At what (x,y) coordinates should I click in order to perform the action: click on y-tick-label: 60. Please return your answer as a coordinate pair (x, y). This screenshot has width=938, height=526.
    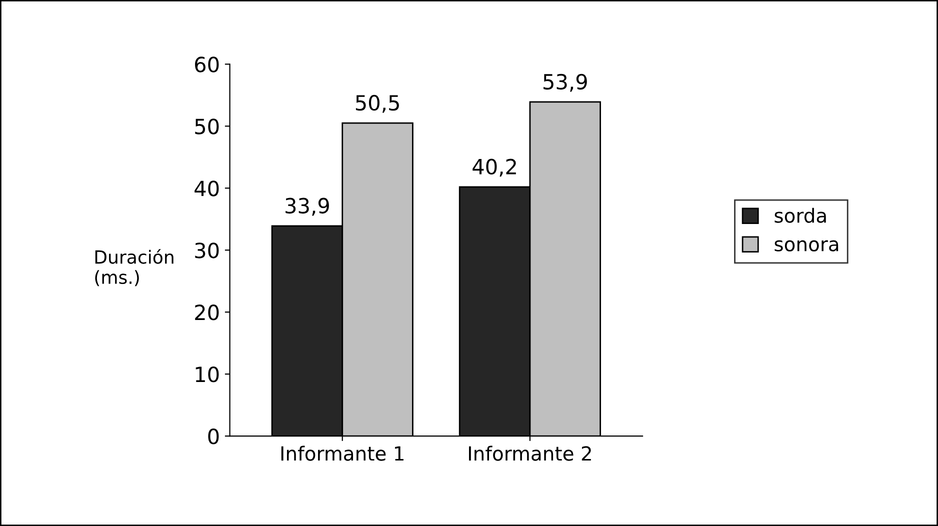
    Looking at the image, I should click on (207, 64).